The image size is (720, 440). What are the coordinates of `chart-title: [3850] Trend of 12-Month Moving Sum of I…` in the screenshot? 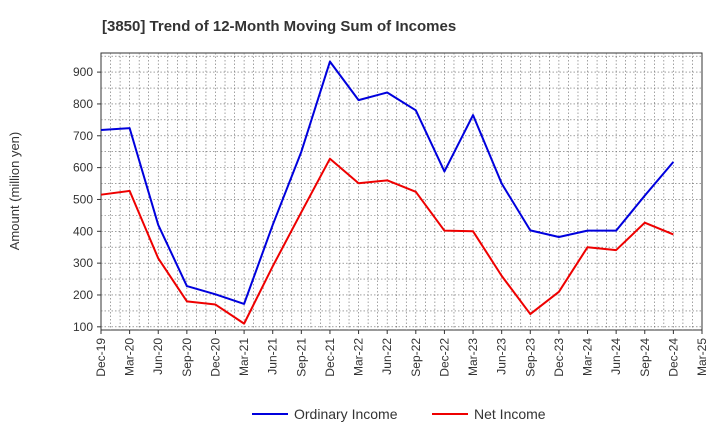 It's located at (279, 26).